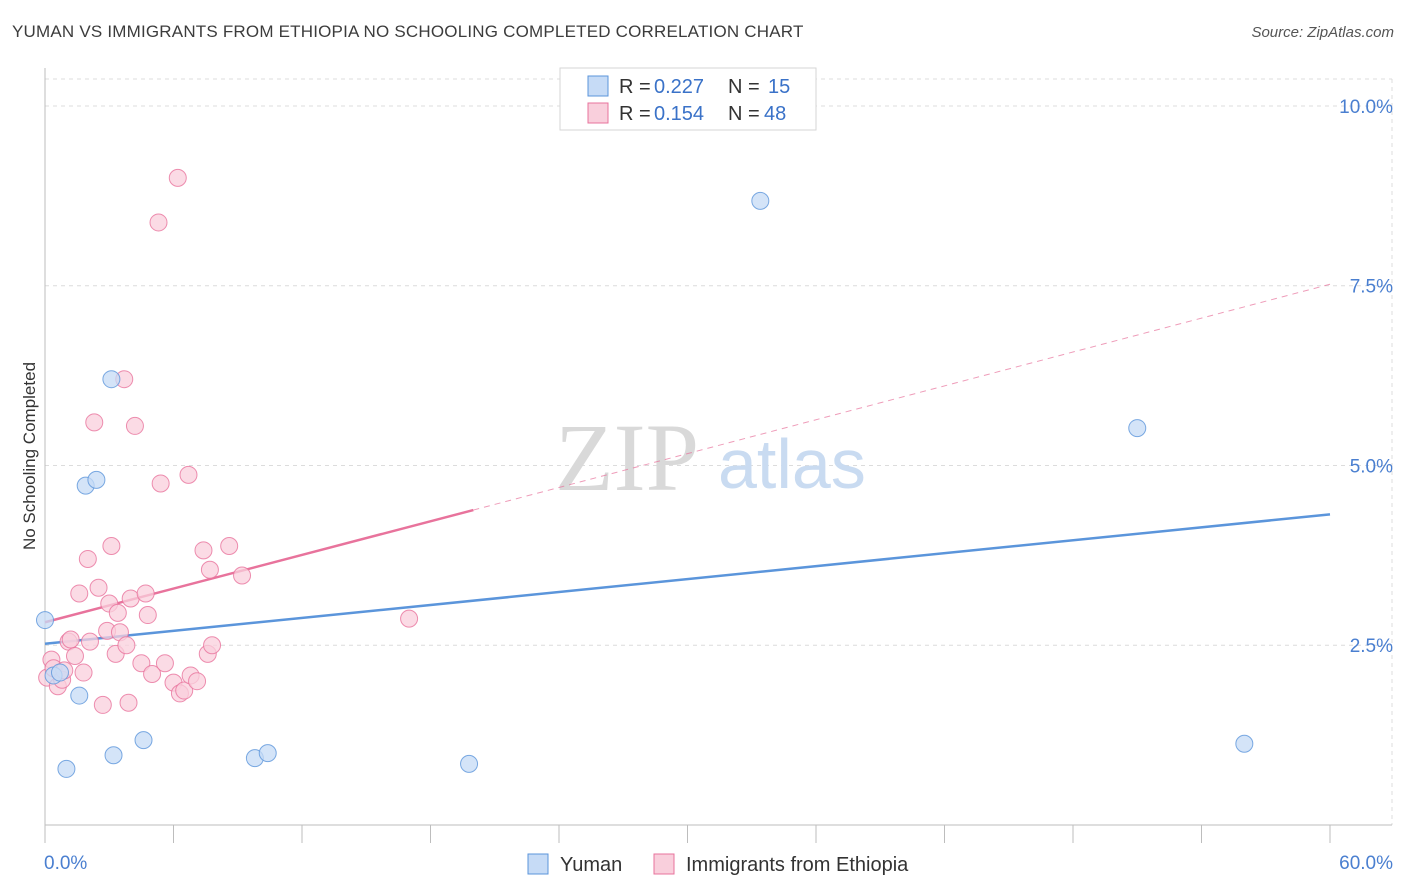 The width and height of the screenshot is (1406, 892). What do you see at coordinates (65, 863) in the screenshot?
I see `x-tick-label-0: 0.0%` at bounding box center [65, 863].